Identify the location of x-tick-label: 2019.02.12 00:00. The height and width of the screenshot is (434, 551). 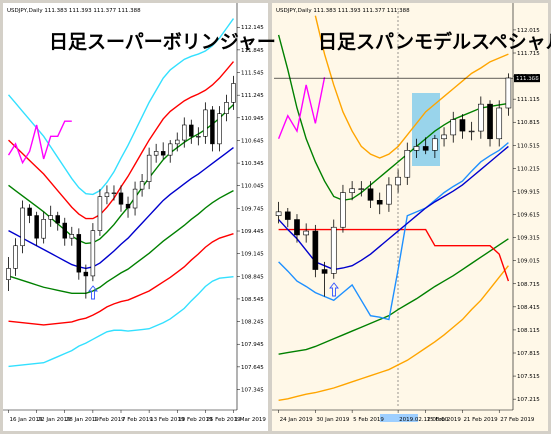
(424, 420).